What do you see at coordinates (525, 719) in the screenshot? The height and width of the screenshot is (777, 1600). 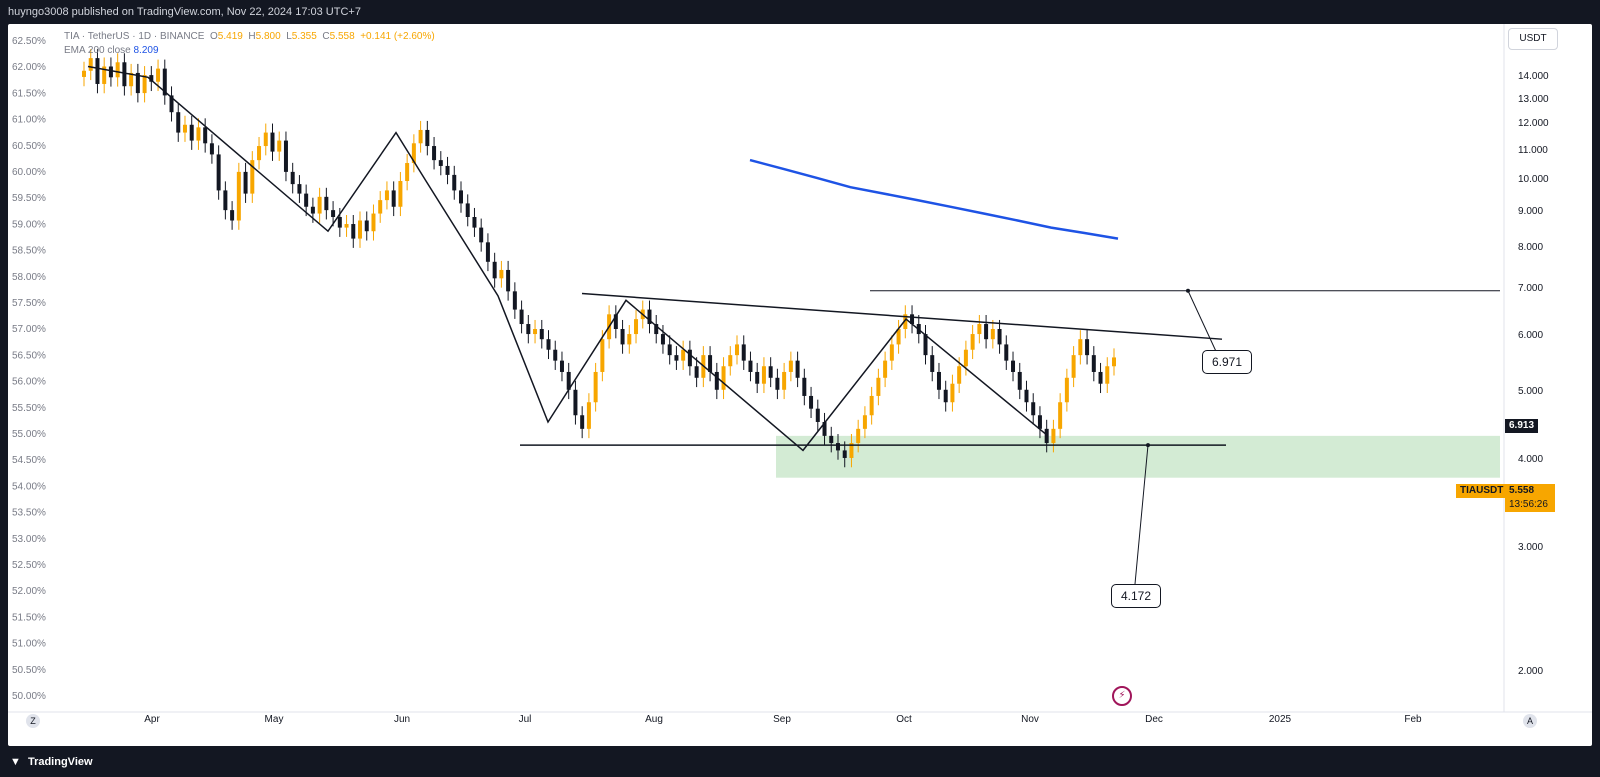 I see `time-axis-tick-label: Jul` at bounding box center [525, 719].